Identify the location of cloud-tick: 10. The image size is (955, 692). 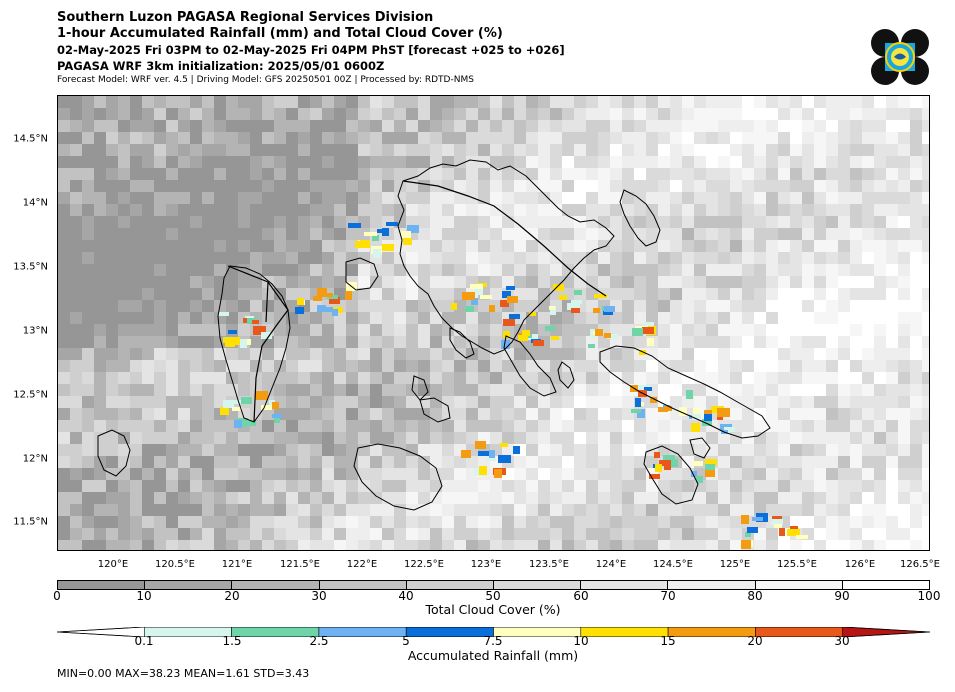
(144, 596).